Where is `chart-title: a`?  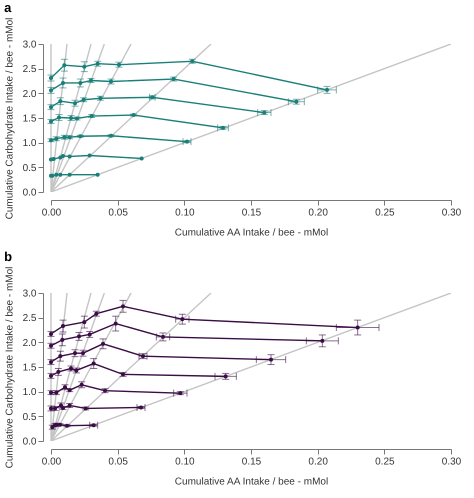 chart-title: a is located at coordinates (8, 8).